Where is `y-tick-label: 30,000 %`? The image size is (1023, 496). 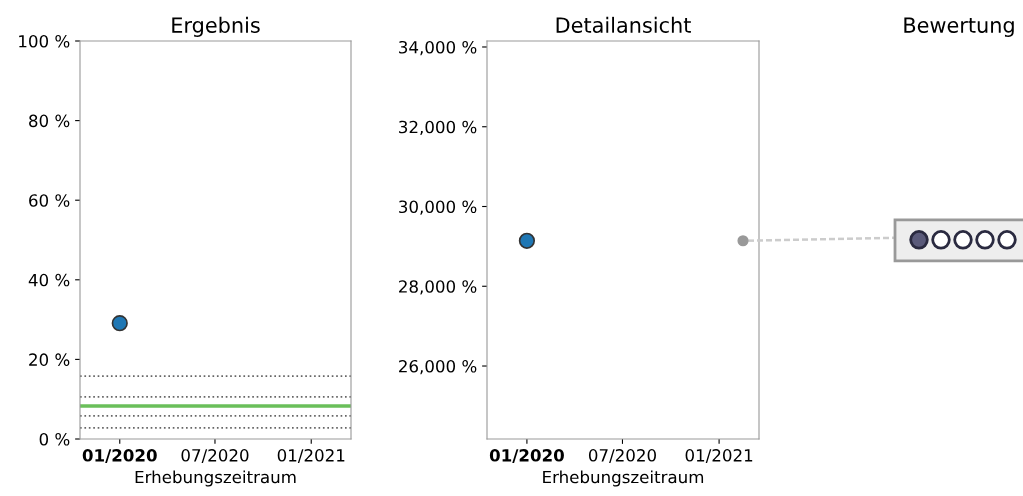 y-tick-label: 30,000 % is located at coordinates (438, 207).